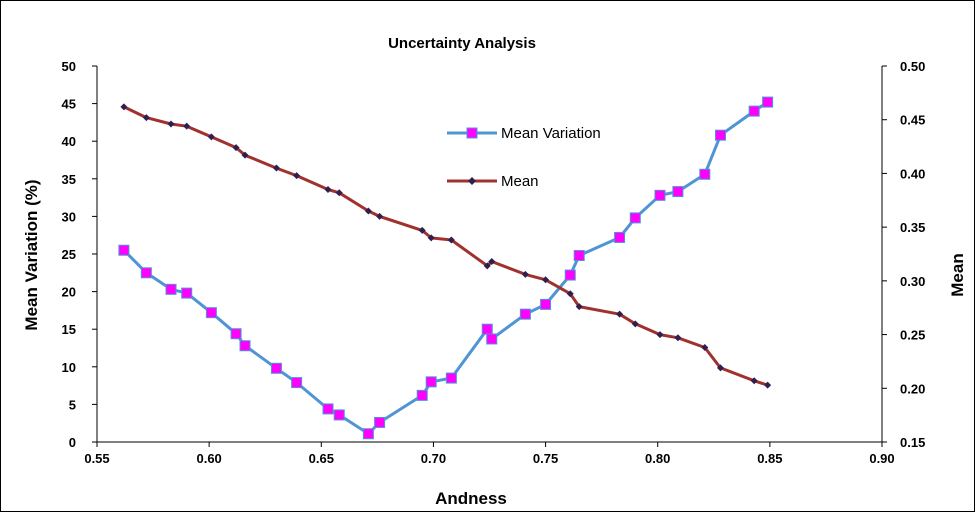 The width and height of the screenshot is (975, 512). What do you see at coordinates (493, 181) in the screenshot?
I see `legend-item-mean: Mean` at bounding box center [493, 181].